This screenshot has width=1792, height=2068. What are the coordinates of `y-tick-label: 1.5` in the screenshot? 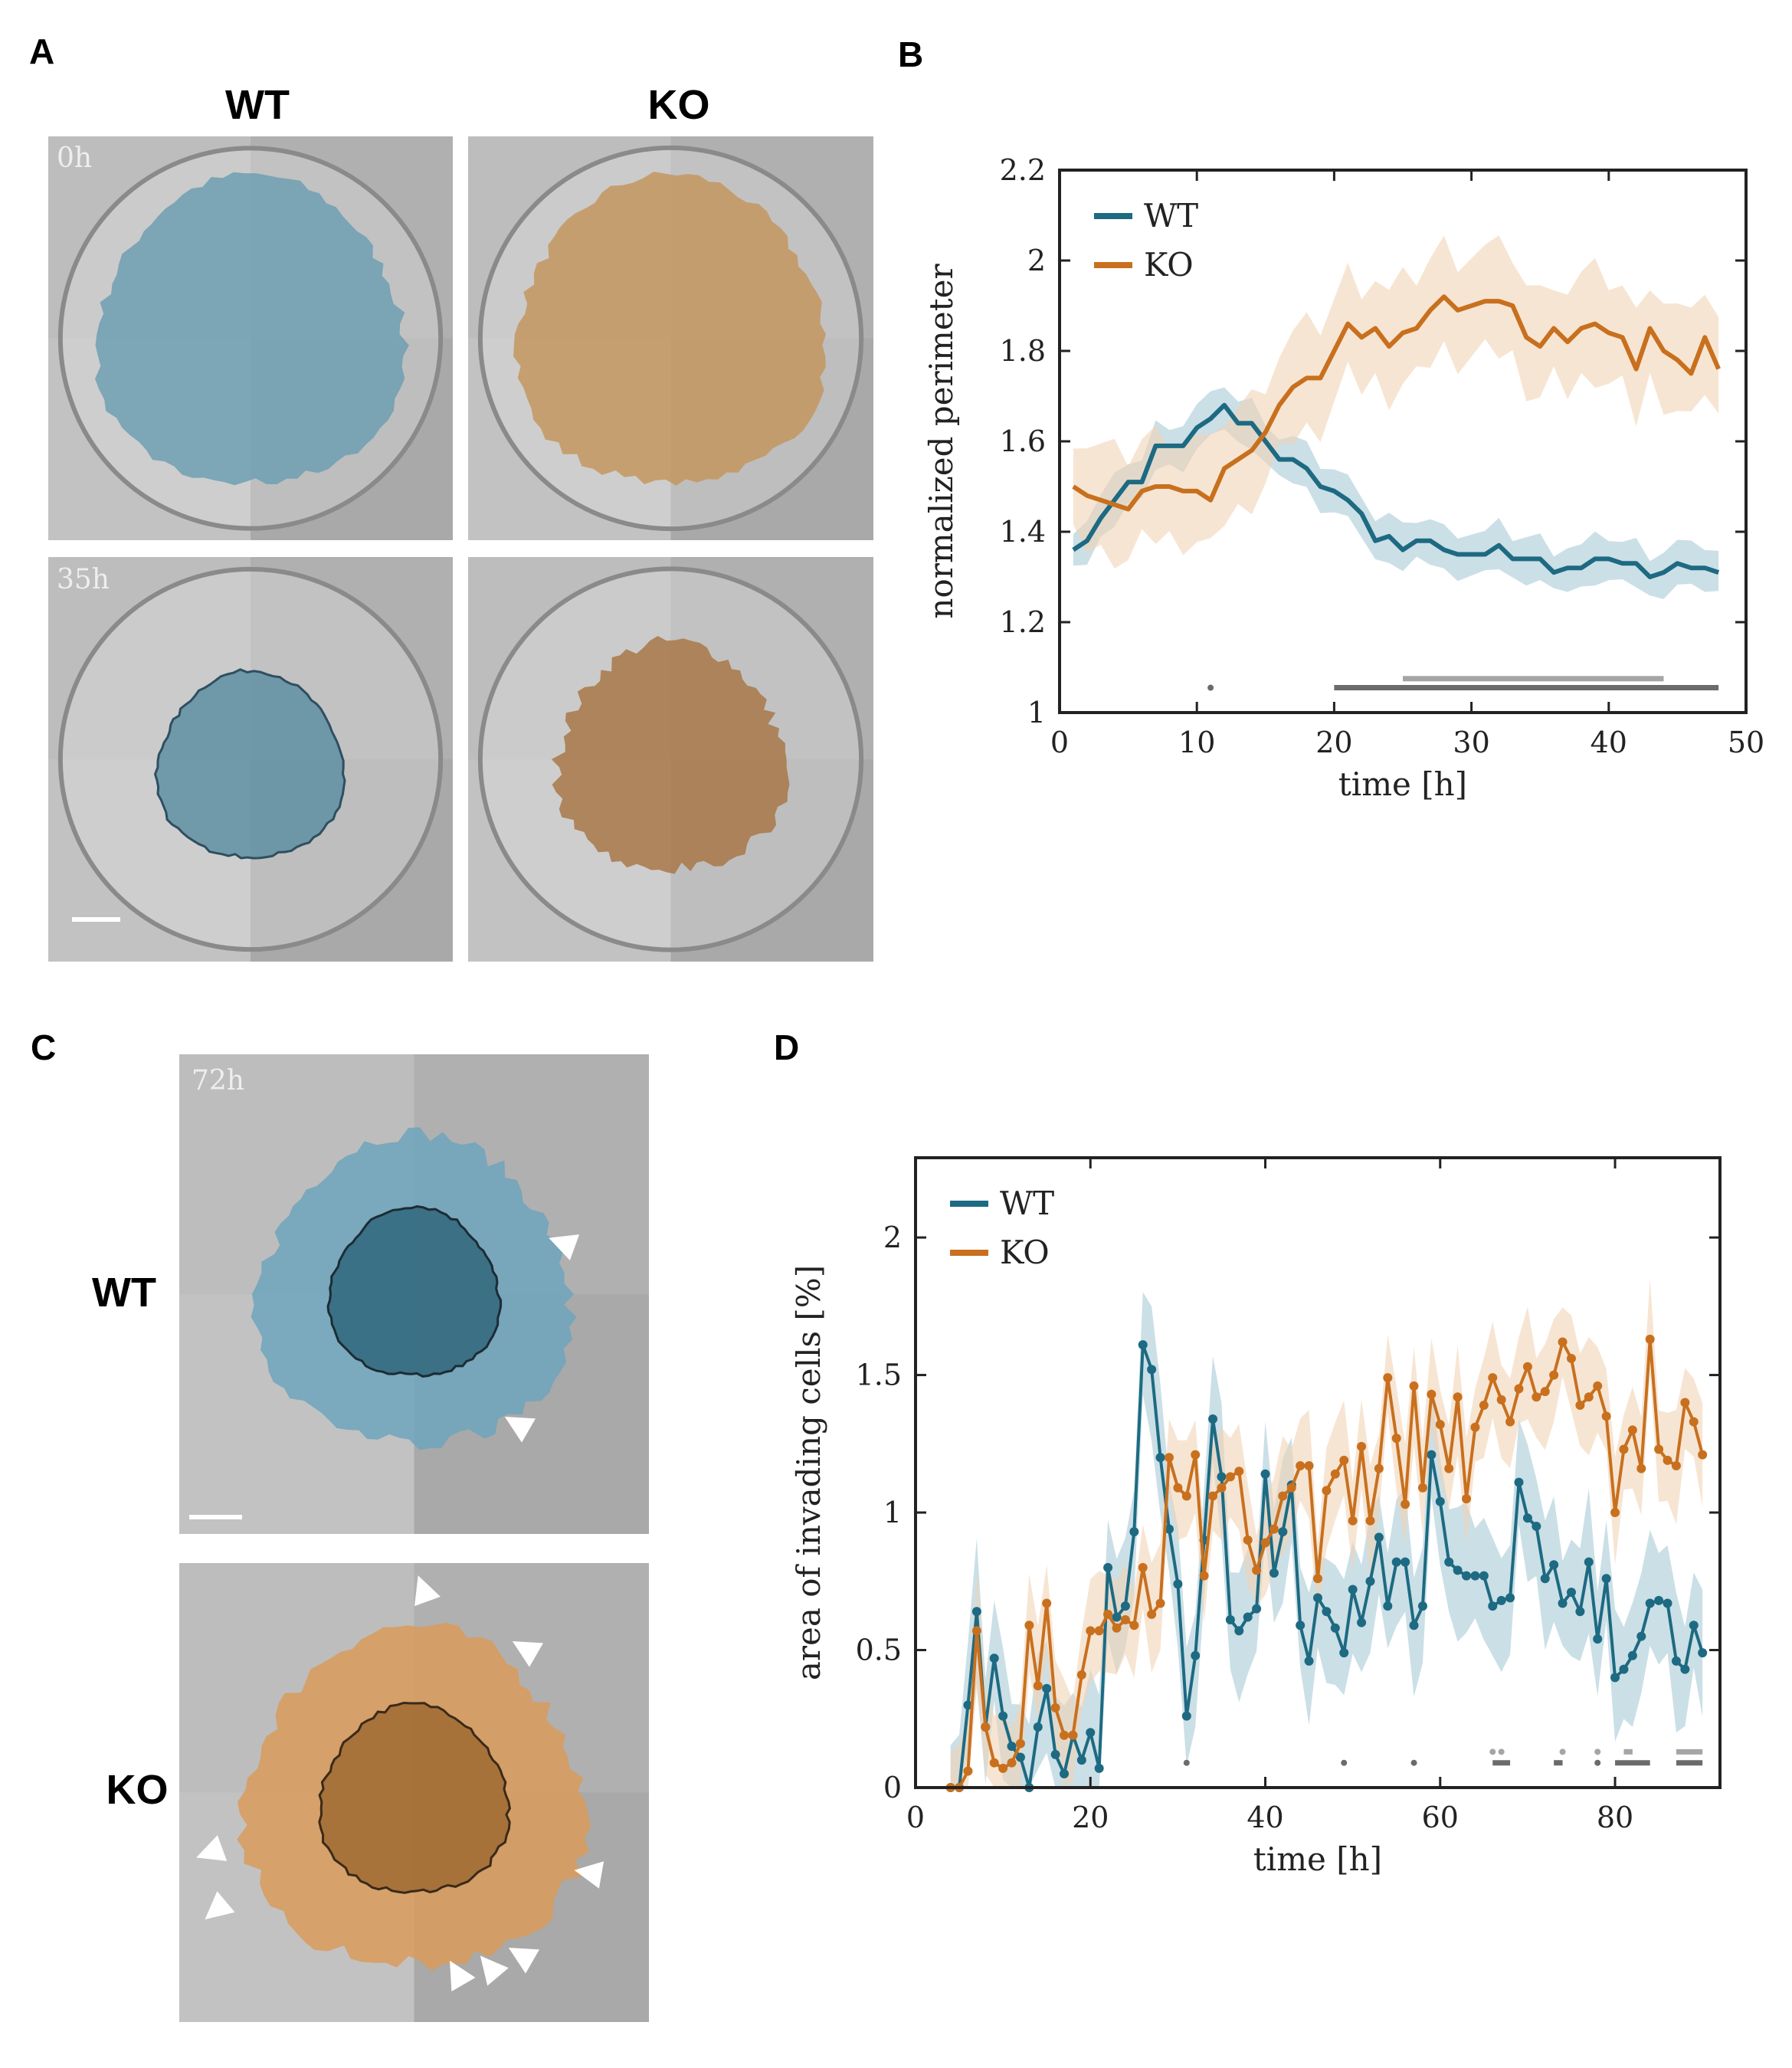 It's located at (879, 1375).